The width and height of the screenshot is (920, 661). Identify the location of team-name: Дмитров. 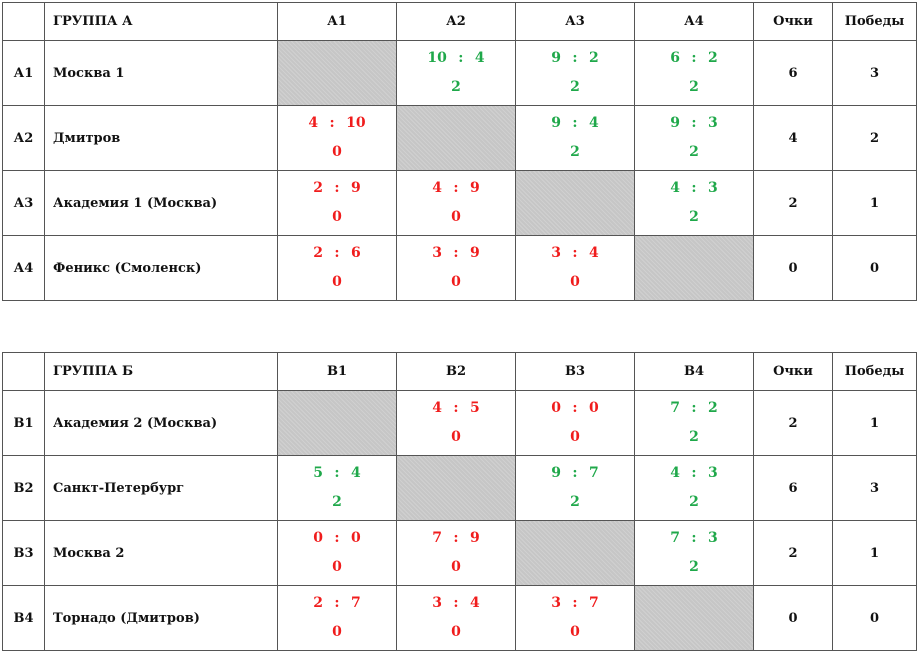
(161, 138).